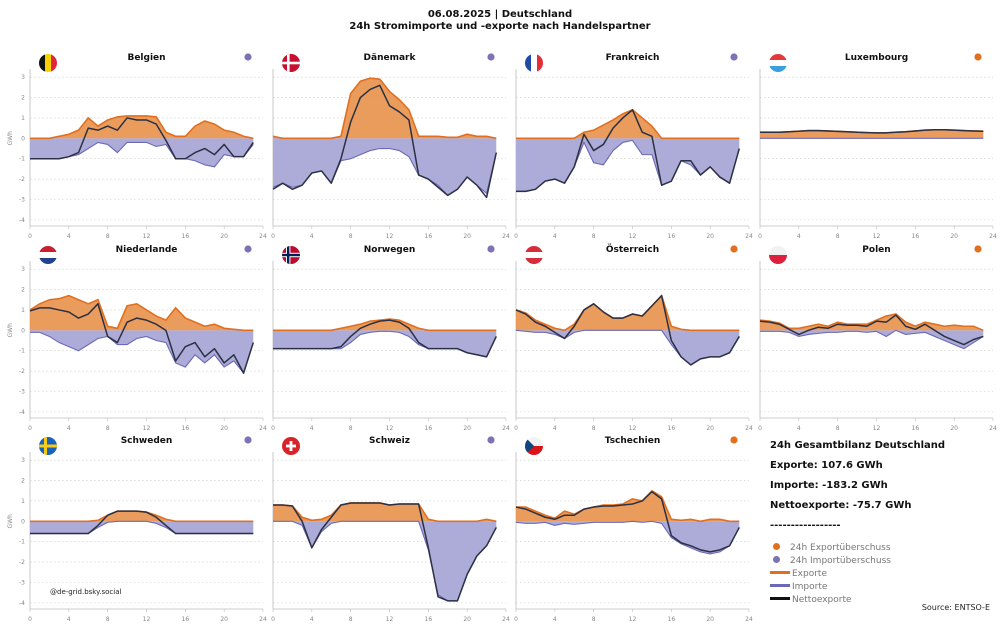 The image size is (1000, 625). I want to click on panel-title: Frankreich, so click(633, 58).